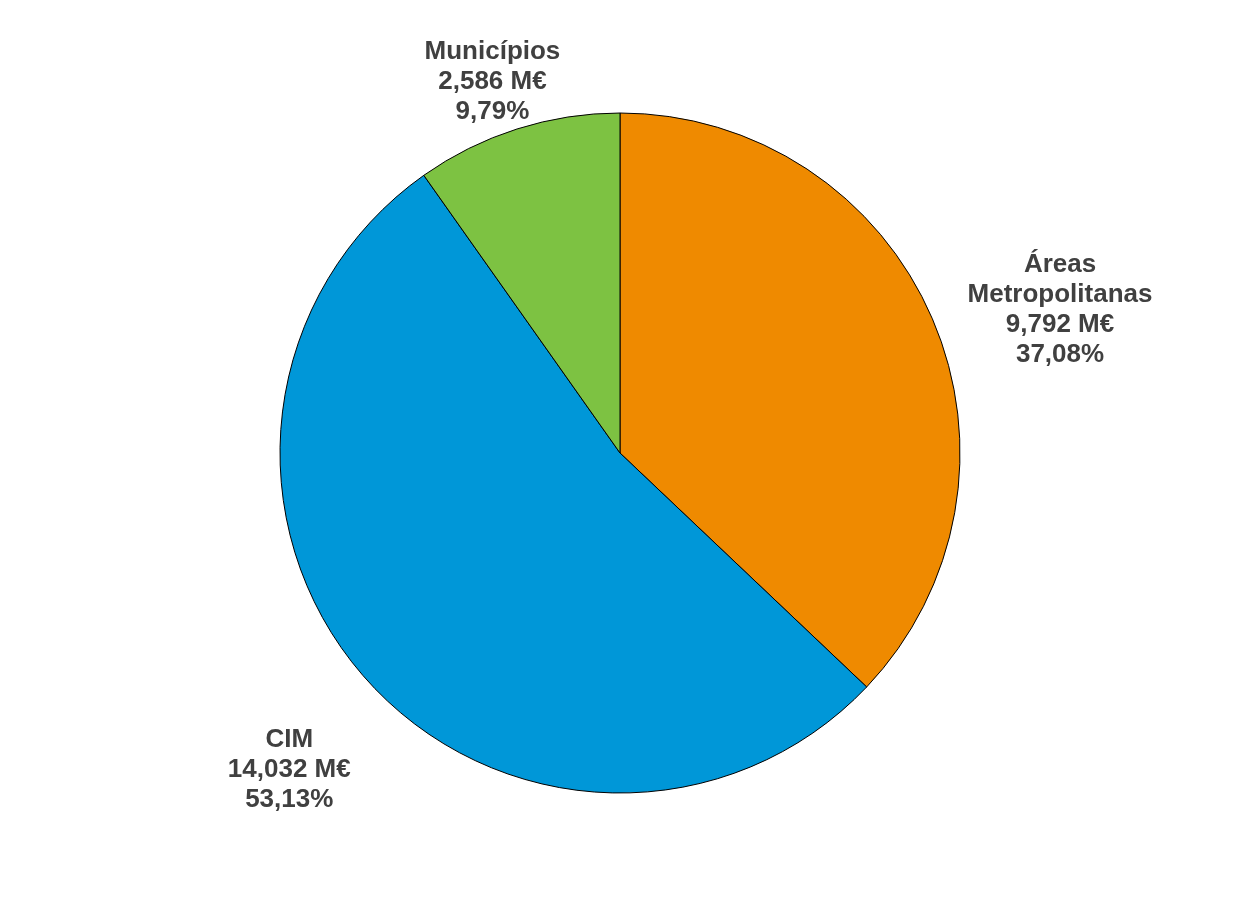 The height and width of the screenshot is (914, 1248). What do you see at coordinates (492, 80) in the screenshot?
I see `text: 2,586 M€` at bounding box center [492, 80].